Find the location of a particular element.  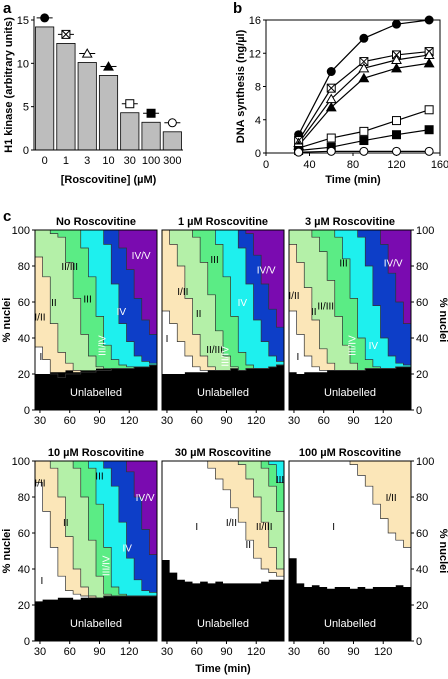

b-xtick-0: 0 is located at coordinates (266, 165).